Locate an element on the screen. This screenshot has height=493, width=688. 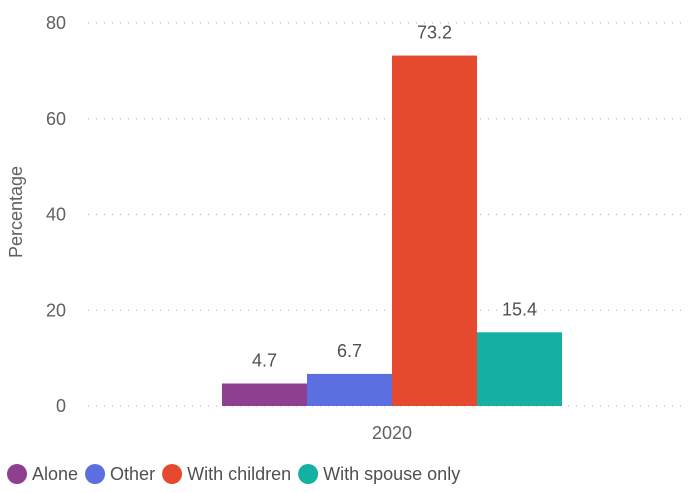
bar-alone is located at coordinates (264, 394).